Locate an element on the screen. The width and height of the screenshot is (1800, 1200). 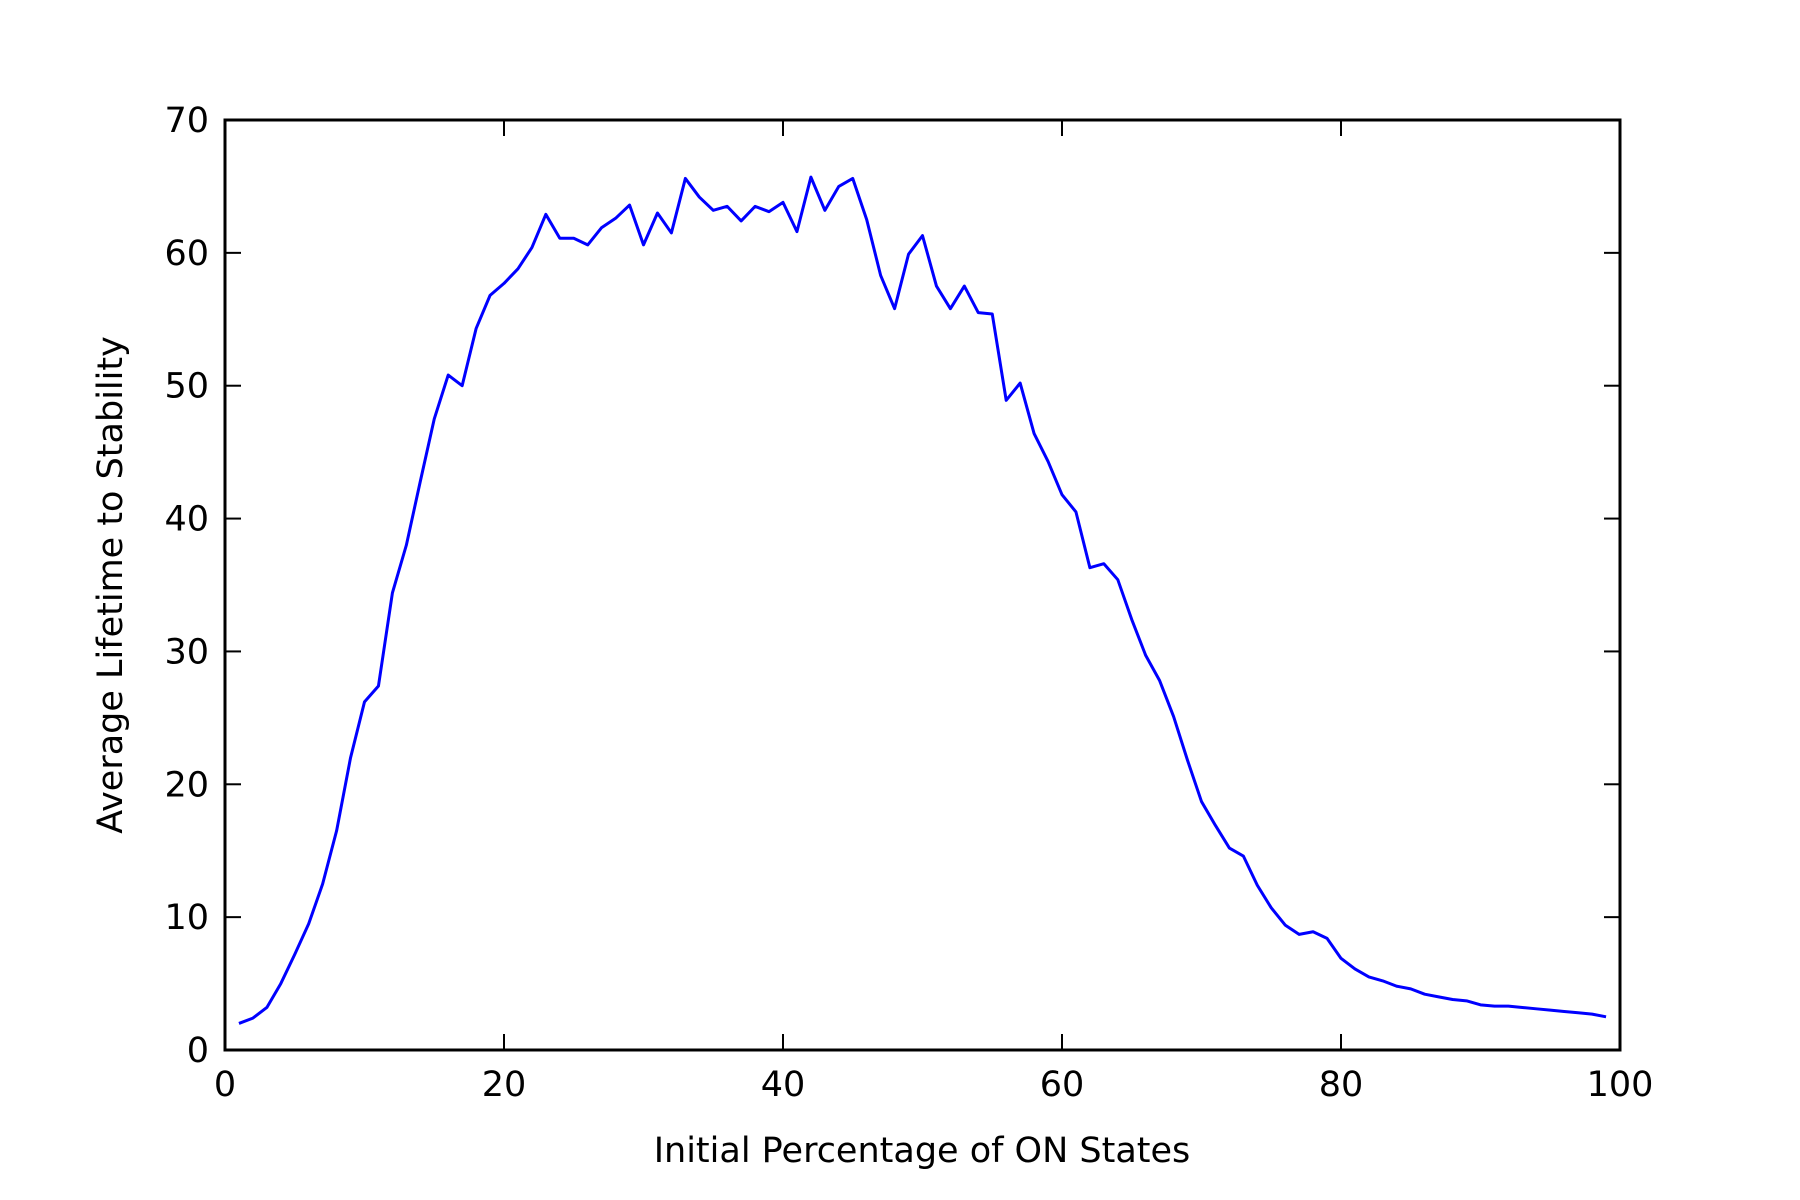
x-tick-label: 20 is located at coordinates (504, 1085).